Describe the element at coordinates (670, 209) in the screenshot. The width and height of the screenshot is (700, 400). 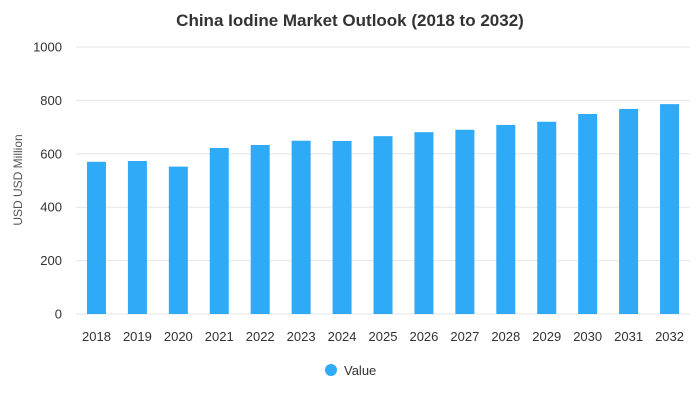
I see `bar-2032` at that location.